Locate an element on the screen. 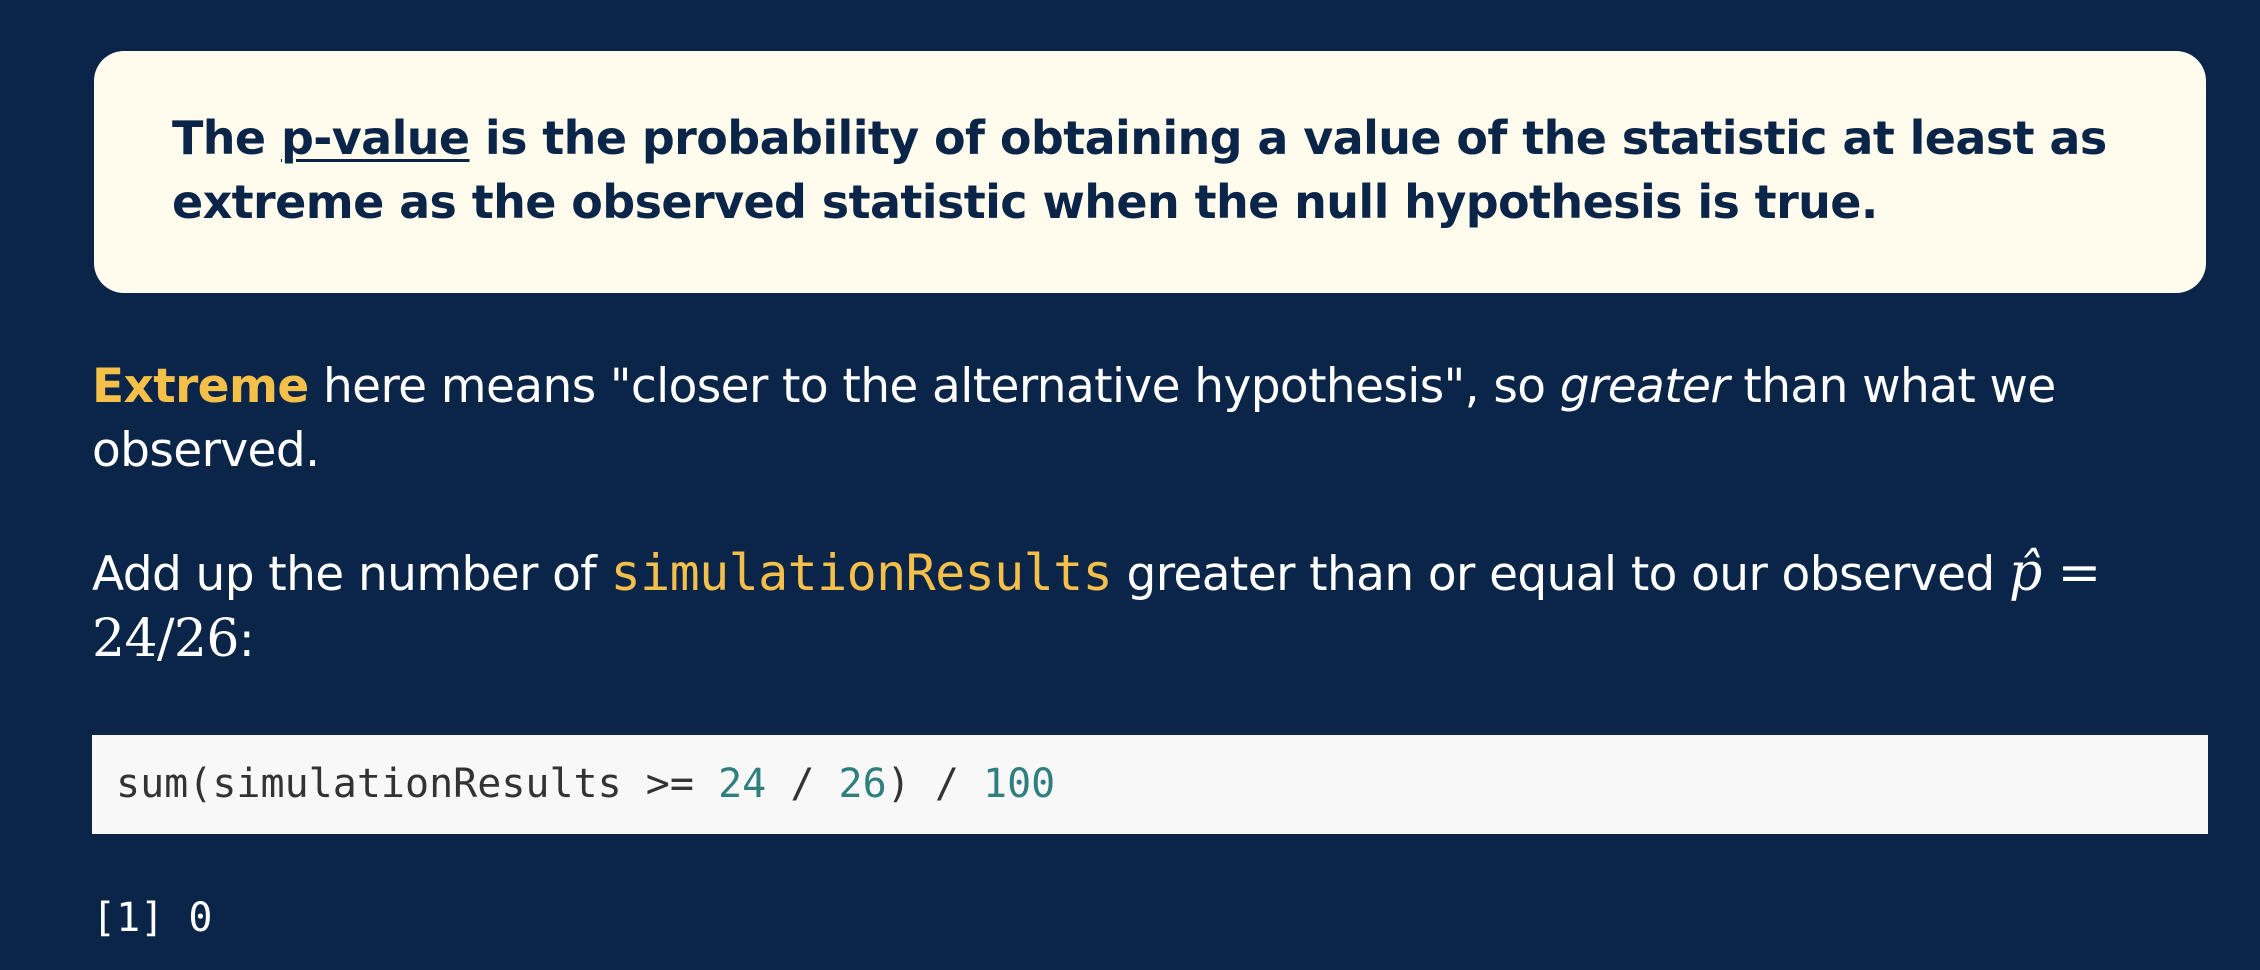  math-p-hat: p̂ is located at coordinates (2025, 573).